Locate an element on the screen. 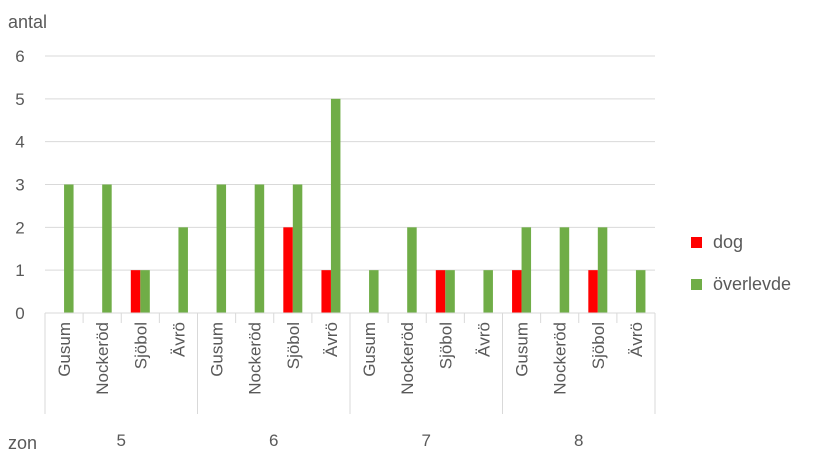 The image size is (821, 462). y-tick-label: 1 is located at coordinates (19, 270).